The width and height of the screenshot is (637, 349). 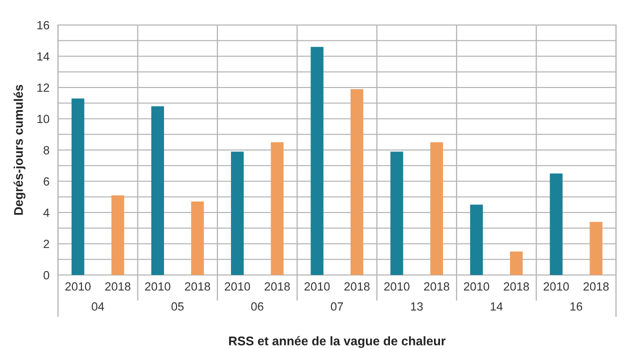 I want to click on x-tick-label: 05, so click(x=177, y=306).